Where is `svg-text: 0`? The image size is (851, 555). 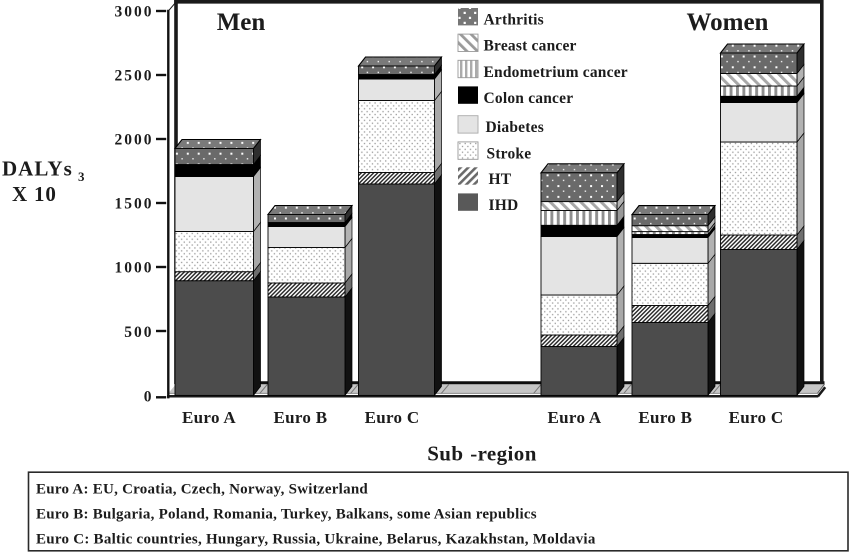
svg-text: 0 is located at coordinates (149, 397).